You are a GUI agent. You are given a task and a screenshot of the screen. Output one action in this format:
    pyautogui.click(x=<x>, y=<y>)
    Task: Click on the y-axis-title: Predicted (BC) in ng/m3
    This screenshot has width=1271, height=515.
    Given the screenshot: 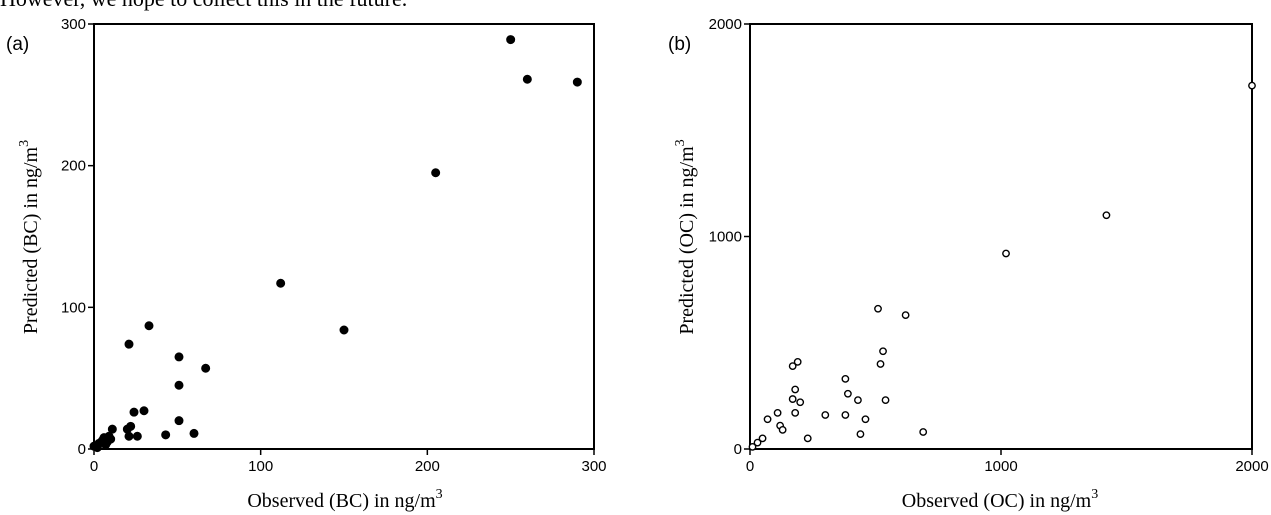 What is the action you would take?
    pyautogui.click(x=29, y=237)
    